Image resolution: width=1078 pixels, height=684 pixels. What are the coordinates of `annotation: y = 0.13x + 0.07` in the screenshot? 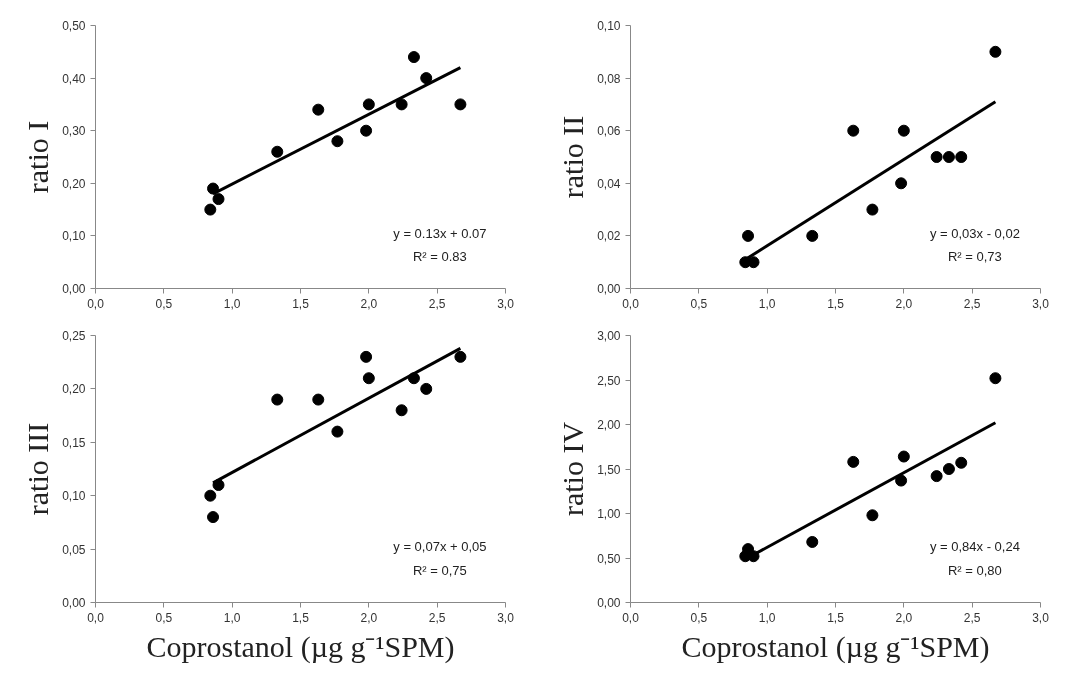 It's located at (440, 233).